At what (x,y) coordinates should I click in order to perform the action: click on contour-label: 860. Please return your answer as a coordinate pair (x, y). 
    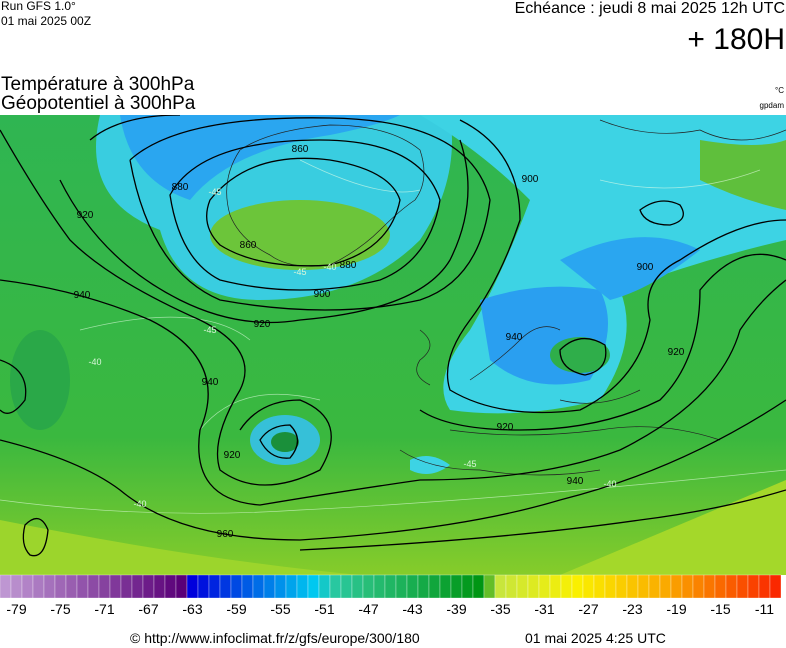
    Looking at the image, I should click on (248, 245).